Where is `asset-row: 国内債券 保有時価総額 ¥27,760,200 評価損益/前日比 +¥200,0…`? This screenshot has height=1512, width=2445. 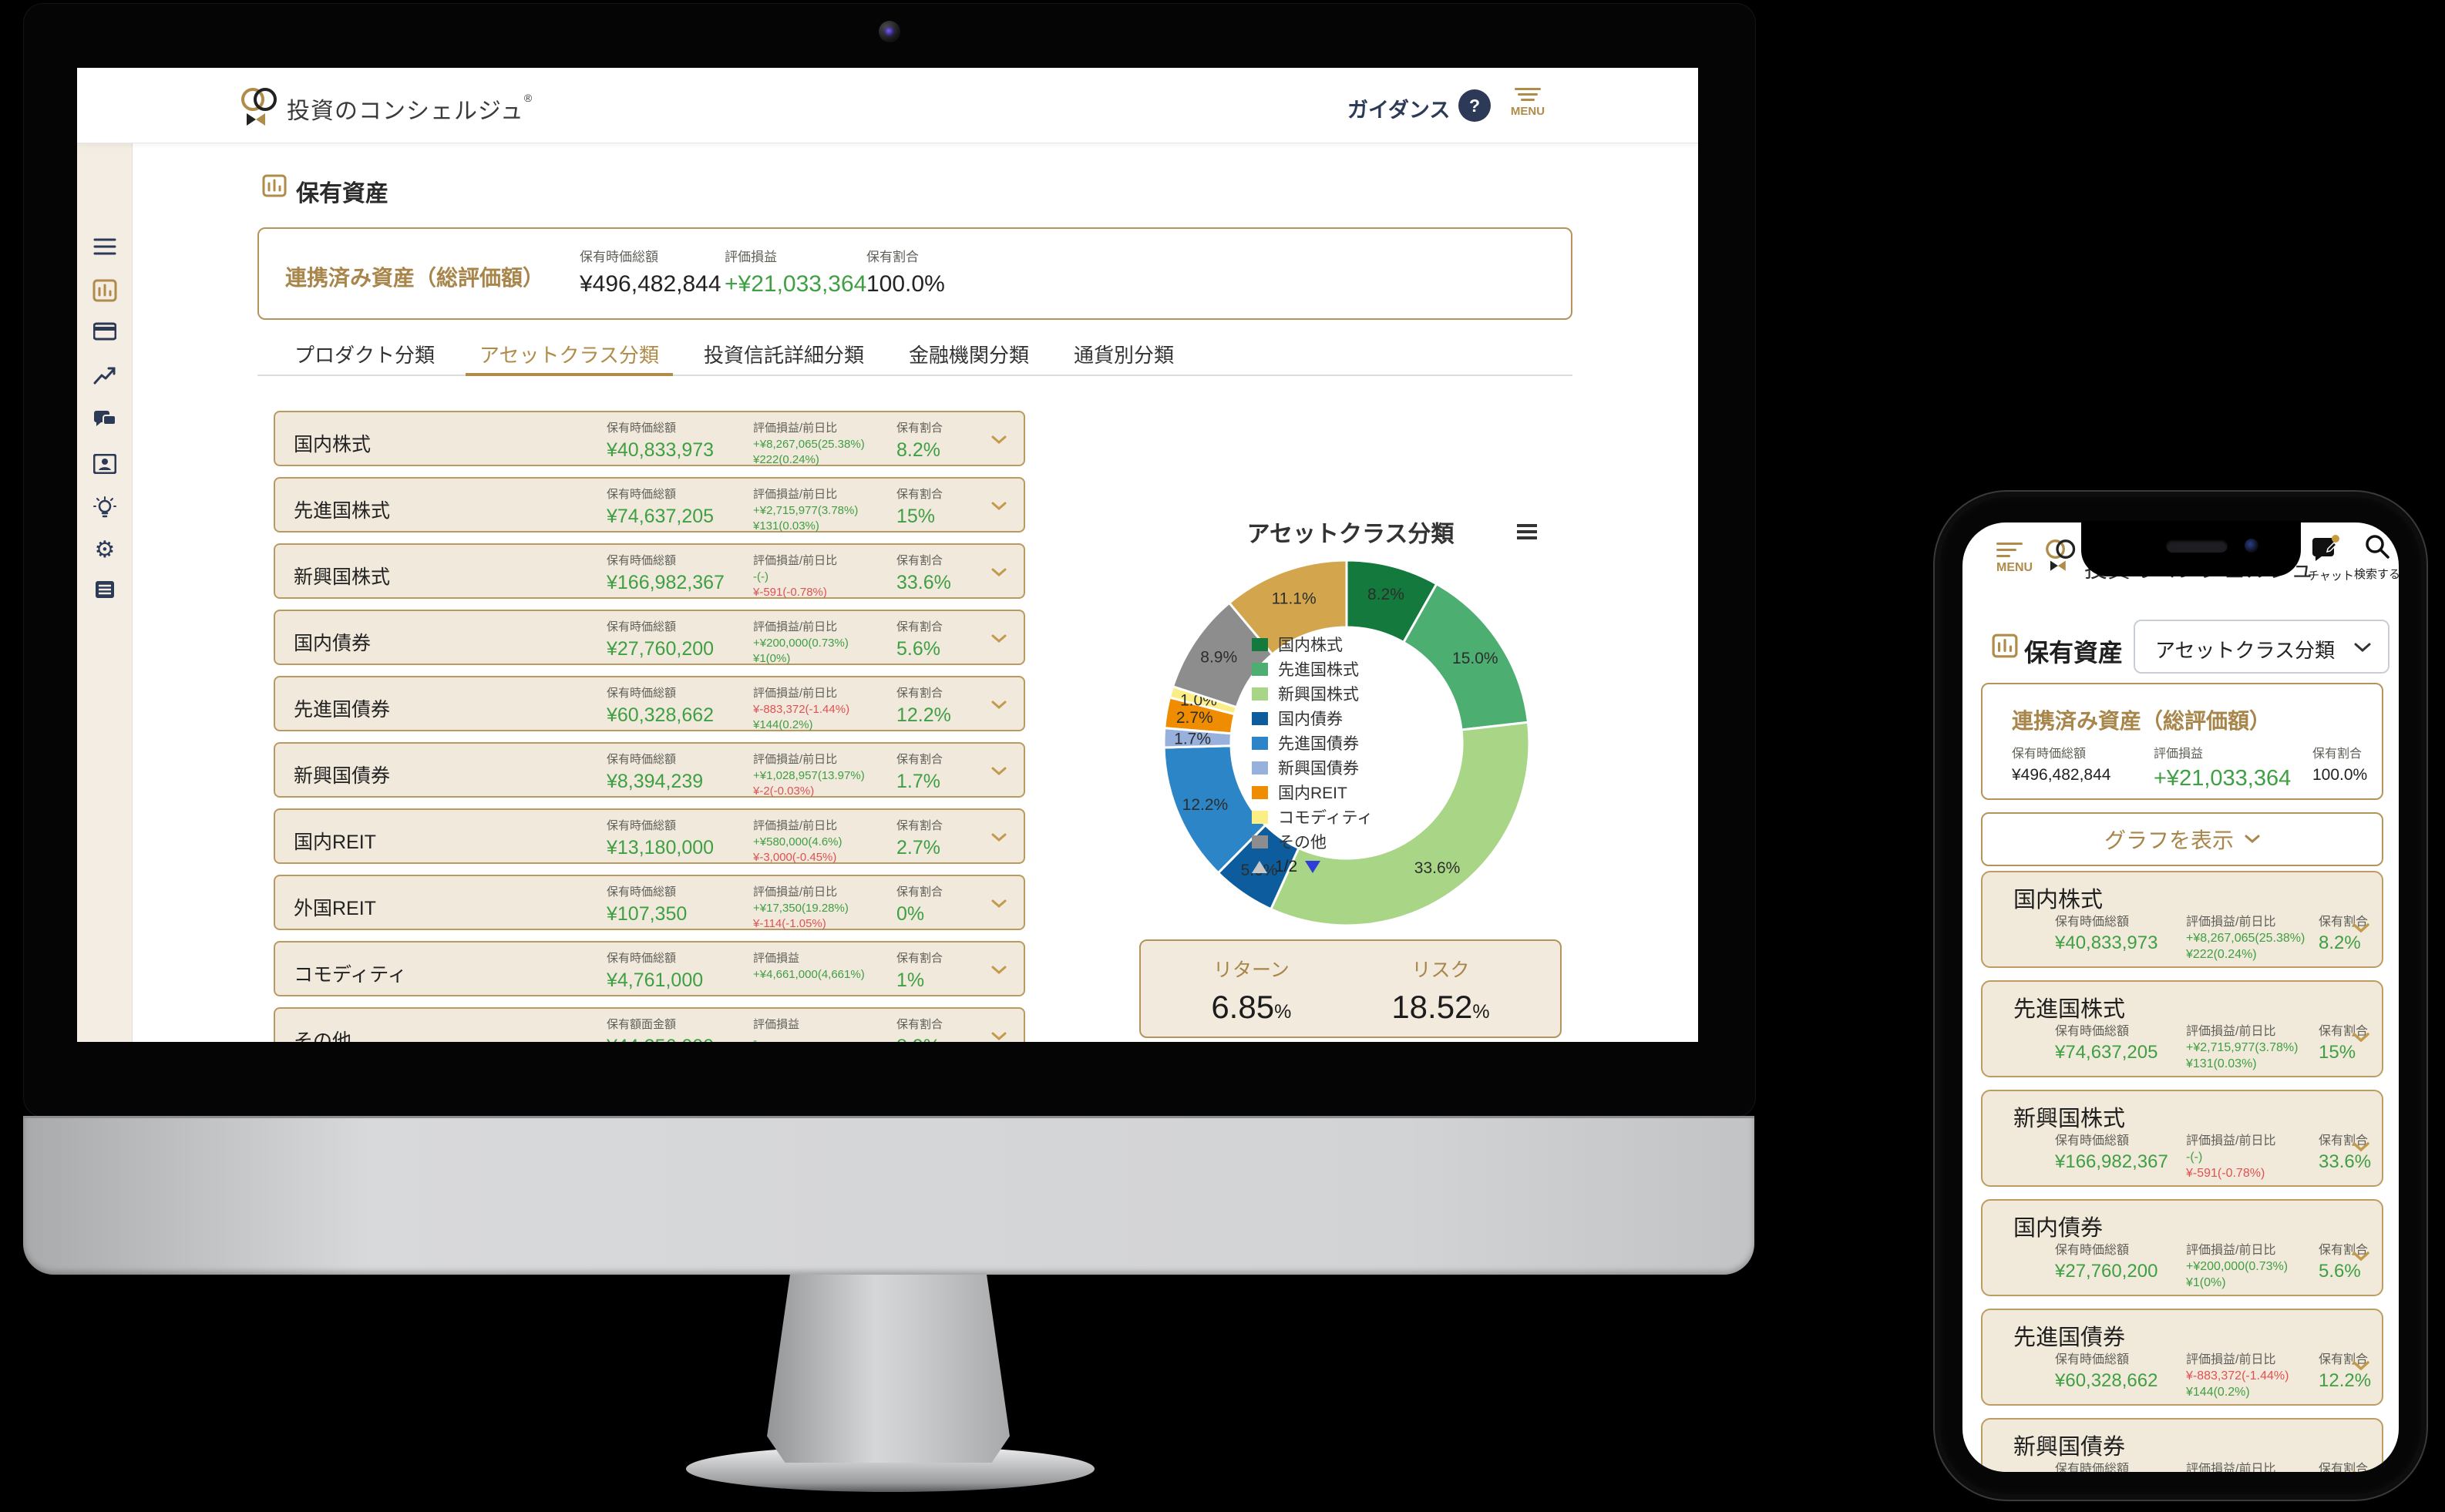 asset-row: 国内債券 保有時価総額 ¥27,760,200 評価損益/前日比 +¥200,0… is located at coordinates (649, 638).